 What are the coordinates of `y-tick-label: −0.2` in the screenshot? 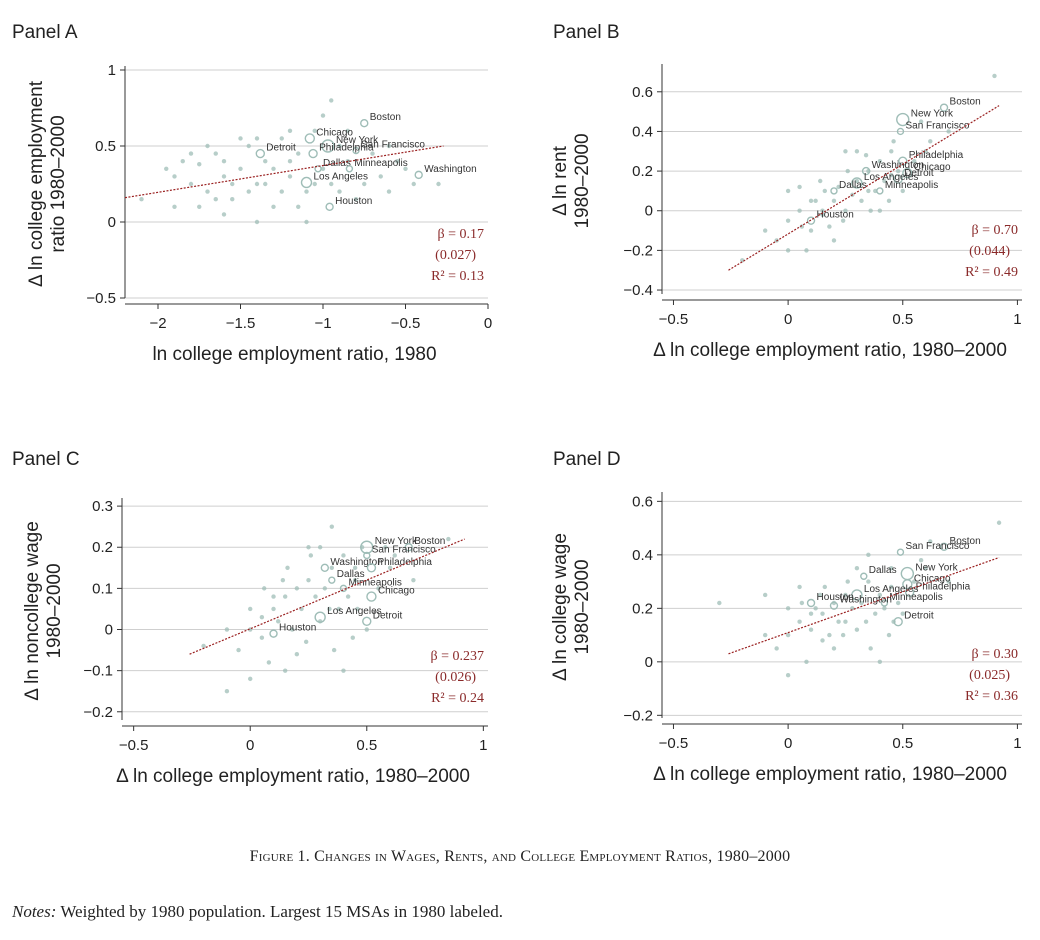 It's located at (638, 715).